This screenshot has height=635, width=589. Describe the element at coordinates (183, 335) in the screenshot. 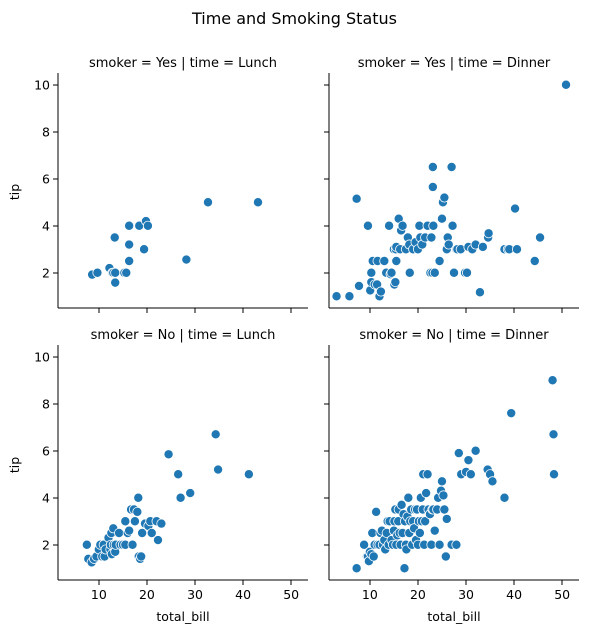

I see `panel-title-no-lunch: smoker = No | time = Lunch` at that location.